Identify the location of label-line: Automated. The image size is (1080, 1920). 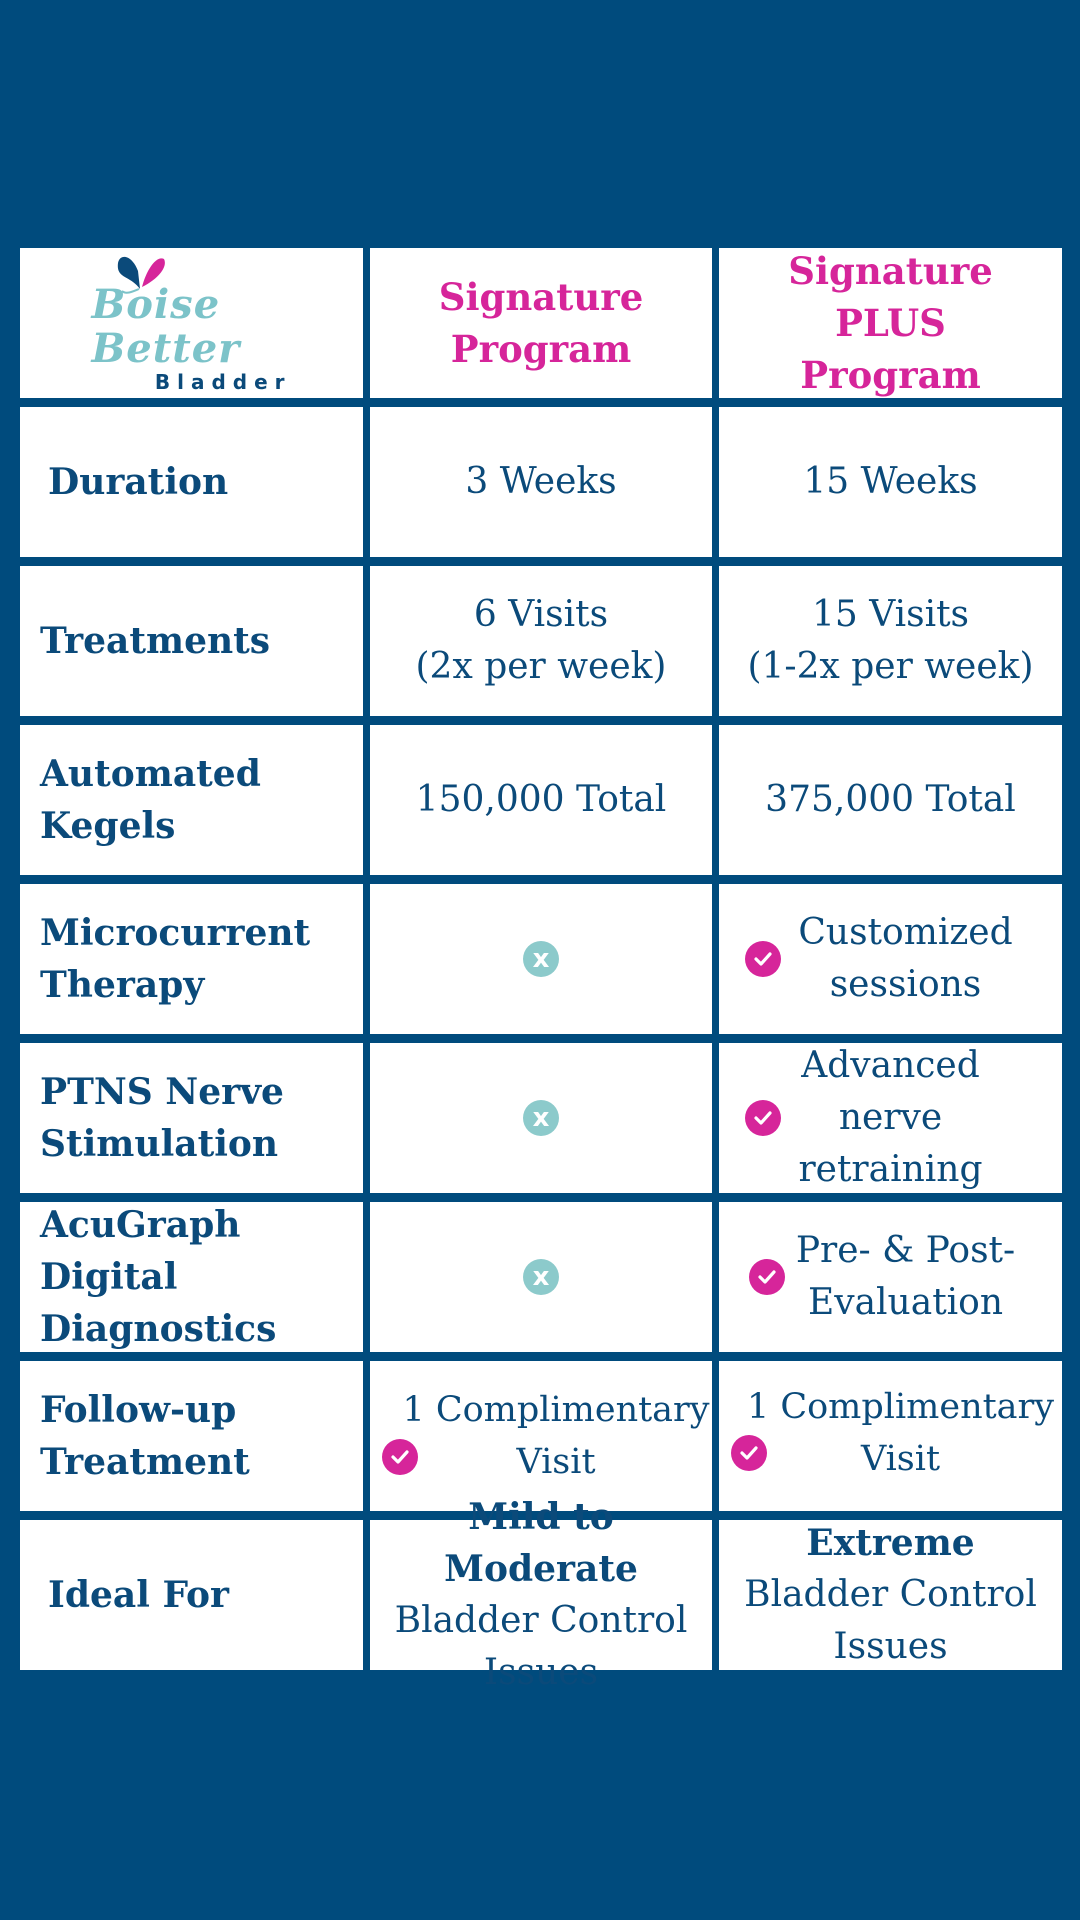
(150, 774).